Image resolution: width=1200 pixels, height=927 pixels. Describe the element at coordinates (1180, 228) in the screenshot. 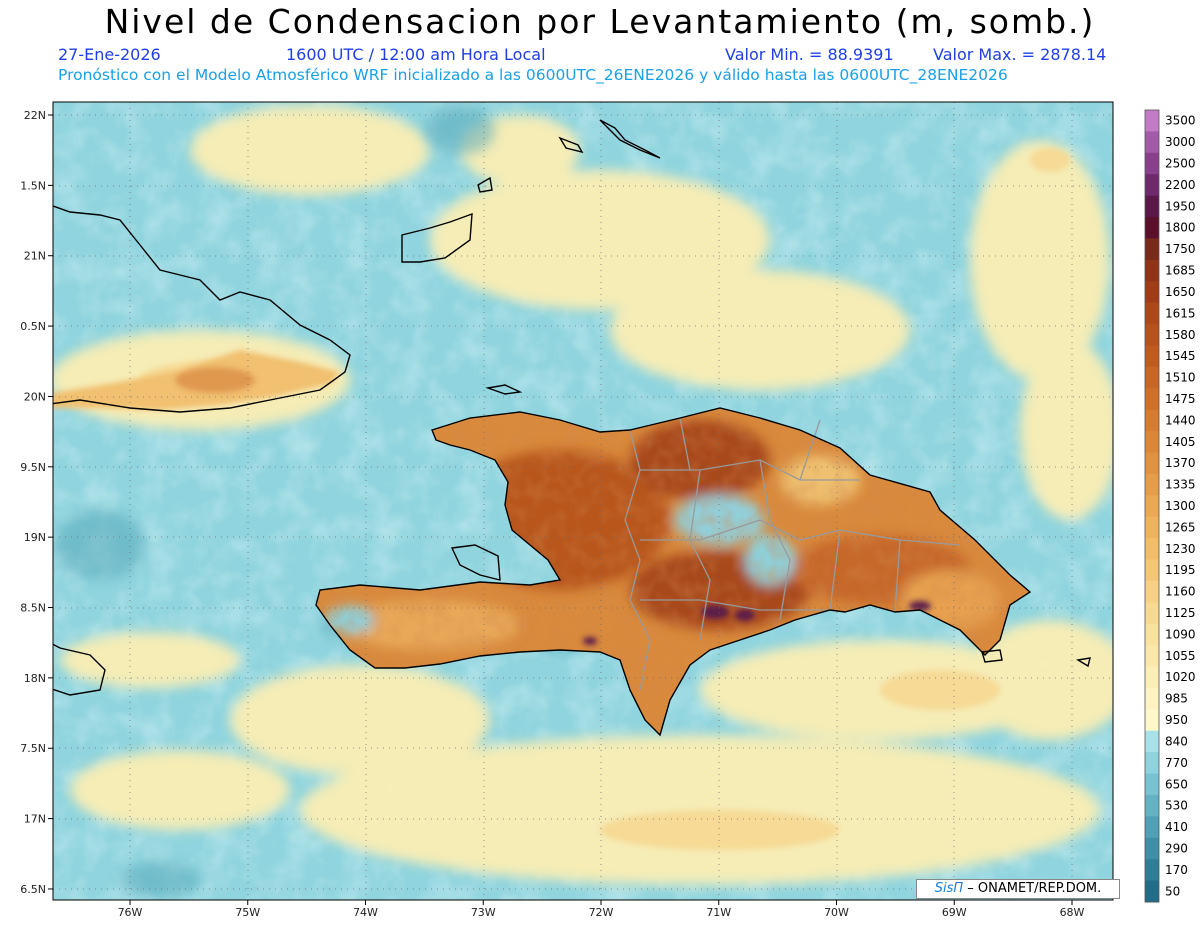

I see `colorbar-label: 1800` at that location.